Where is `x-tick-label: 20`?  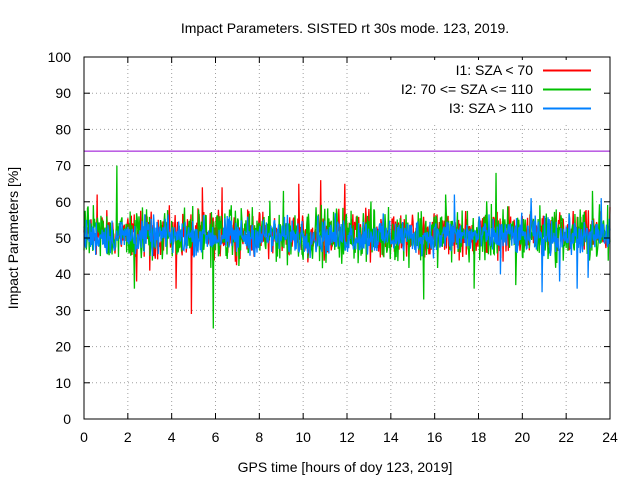 x-tick-label: 20 is located at coordinates (523, 437).